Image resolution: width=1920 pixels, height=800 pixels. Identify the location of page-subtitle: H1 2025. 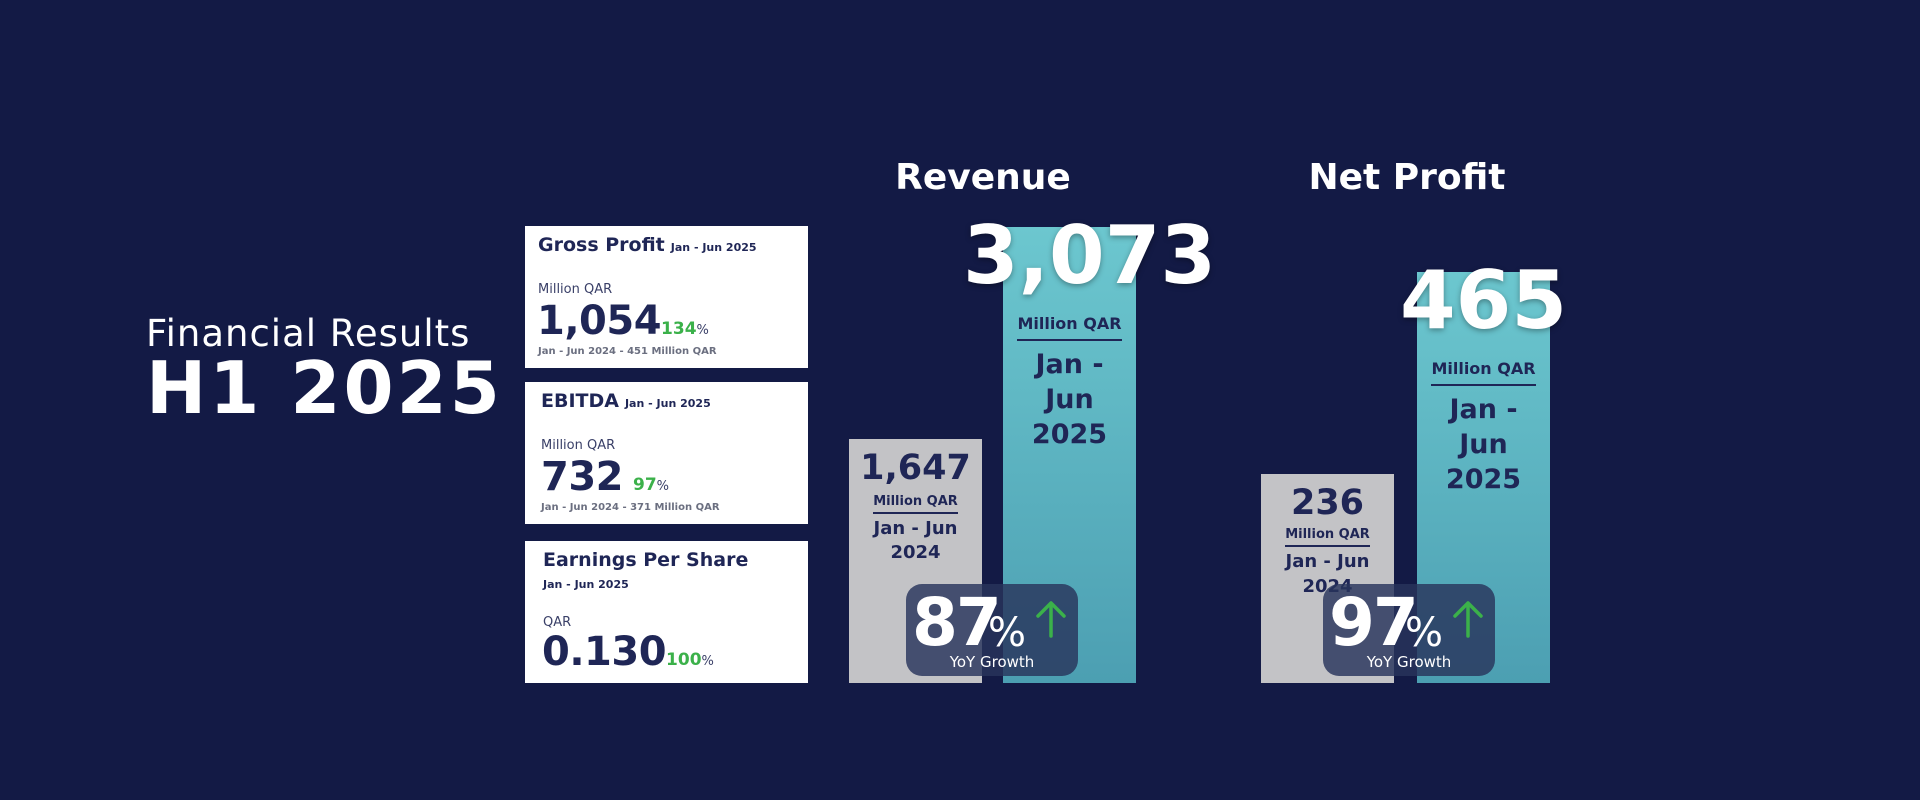
(324, 388).